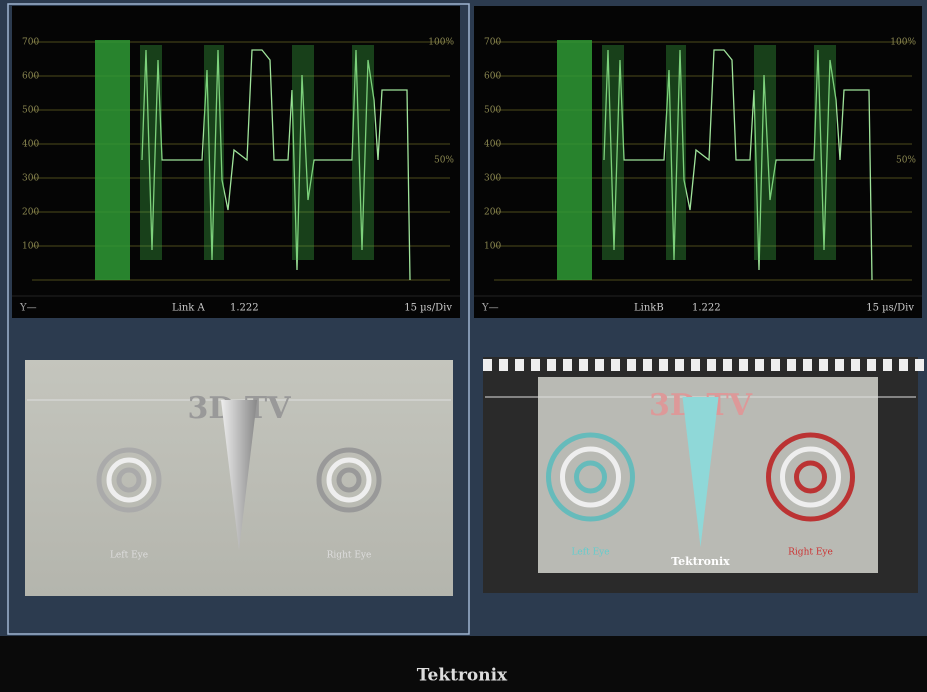 This screenshot has height=692, width=927. What do you see at coordinates (189, 308) in the screenshot?
I see `link: Link A` at bounding box center [189, 308].